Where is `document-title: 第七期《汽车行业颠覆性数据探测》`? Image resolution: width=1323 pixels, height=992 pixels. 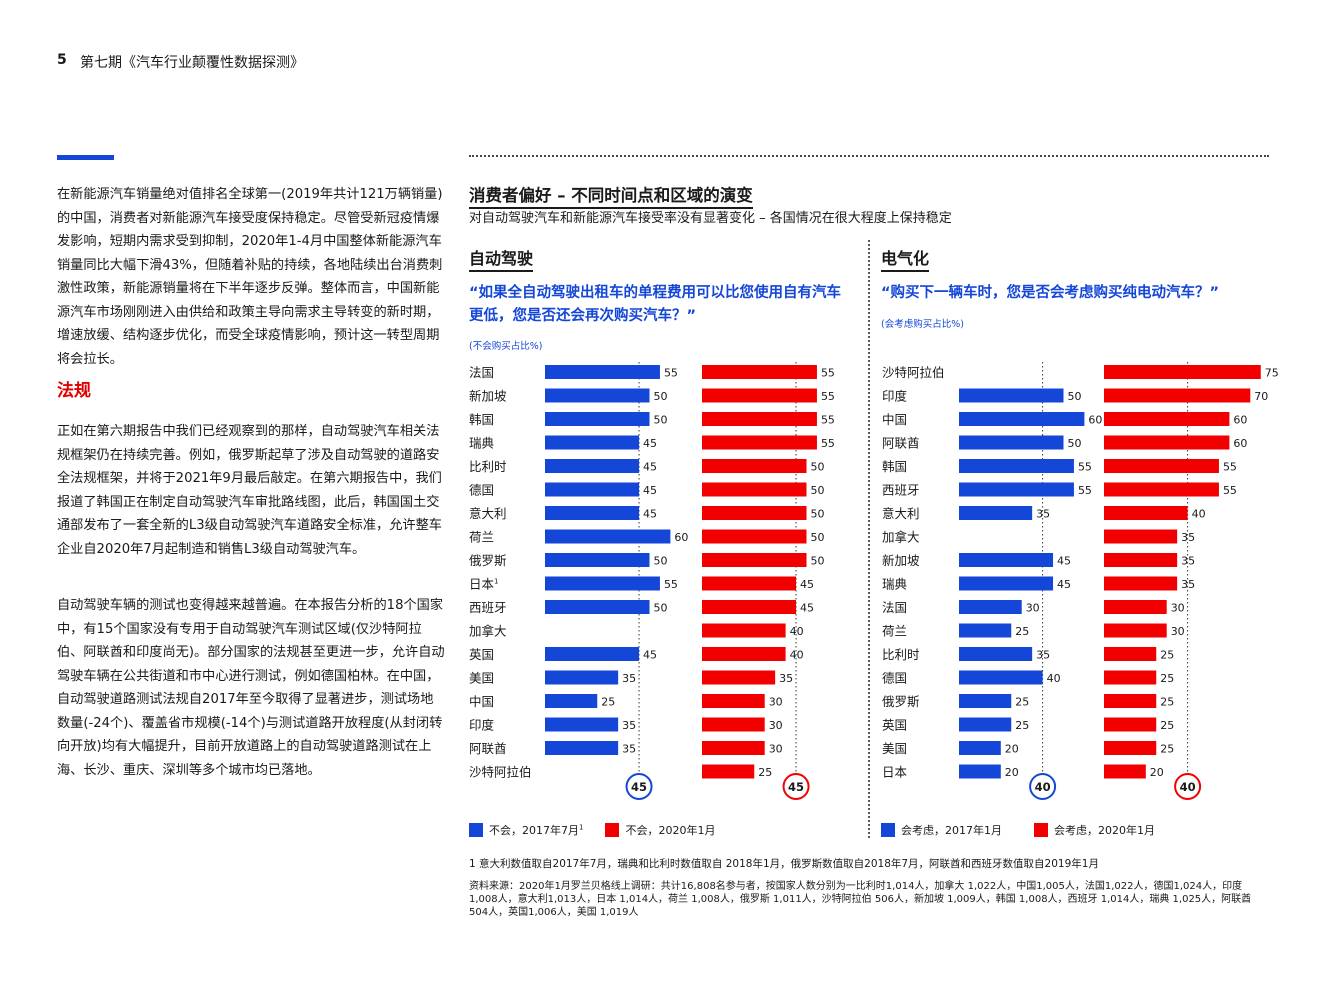 document-title: 第七期《汽车行业颠覆性数据探测》 is located at coordinates (192, 63).